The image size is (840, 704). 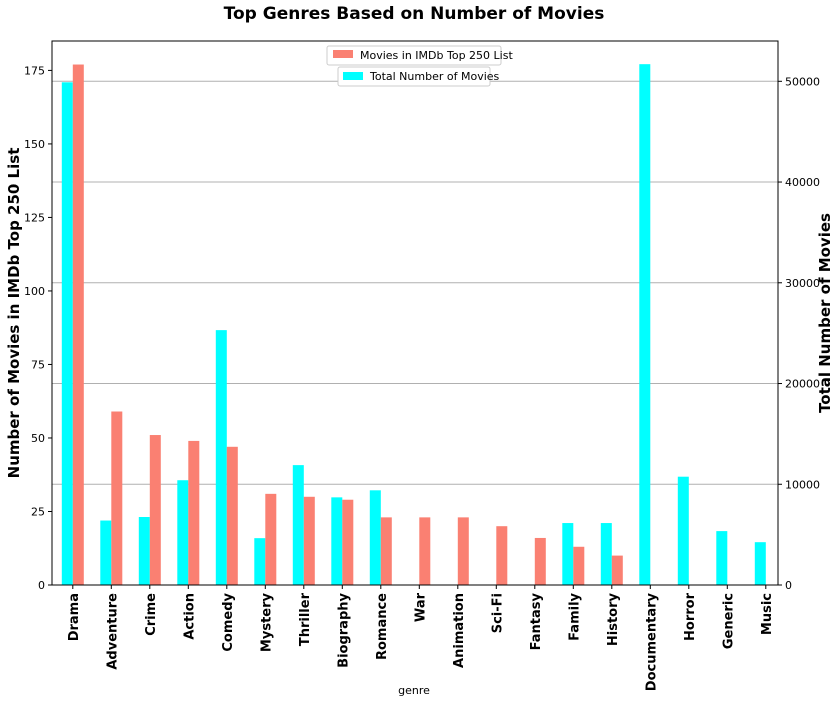 I want to click on right-tick-label: 30000, so click(x=802, y=283).